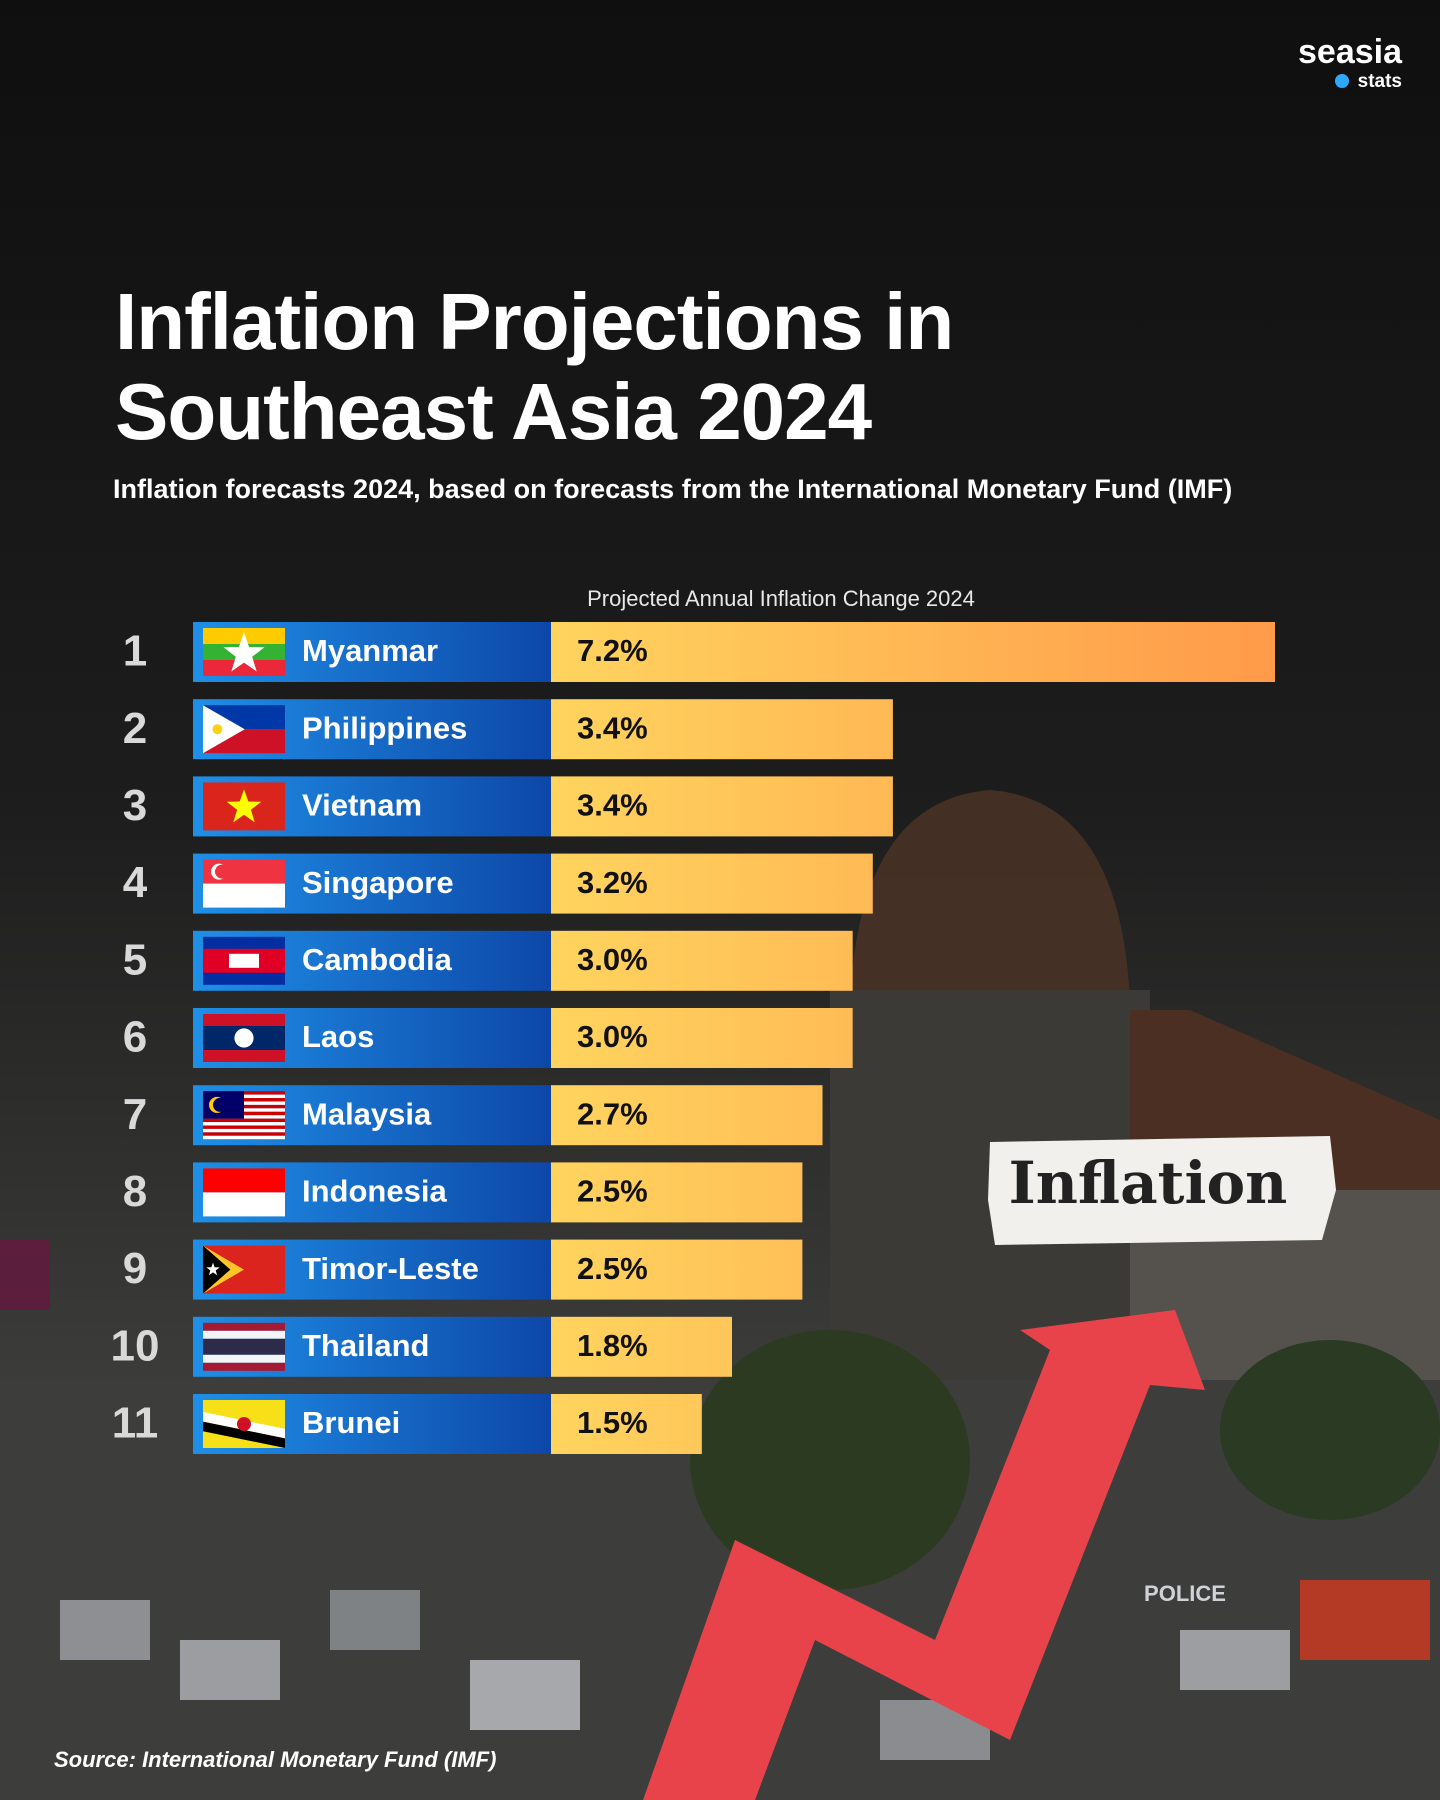 The width and height of the screenshot is (1440, 1800). Describe the element at coordinates (390, 1268) in the screenshot. I see `category-label: Timor-Leste` at that location.